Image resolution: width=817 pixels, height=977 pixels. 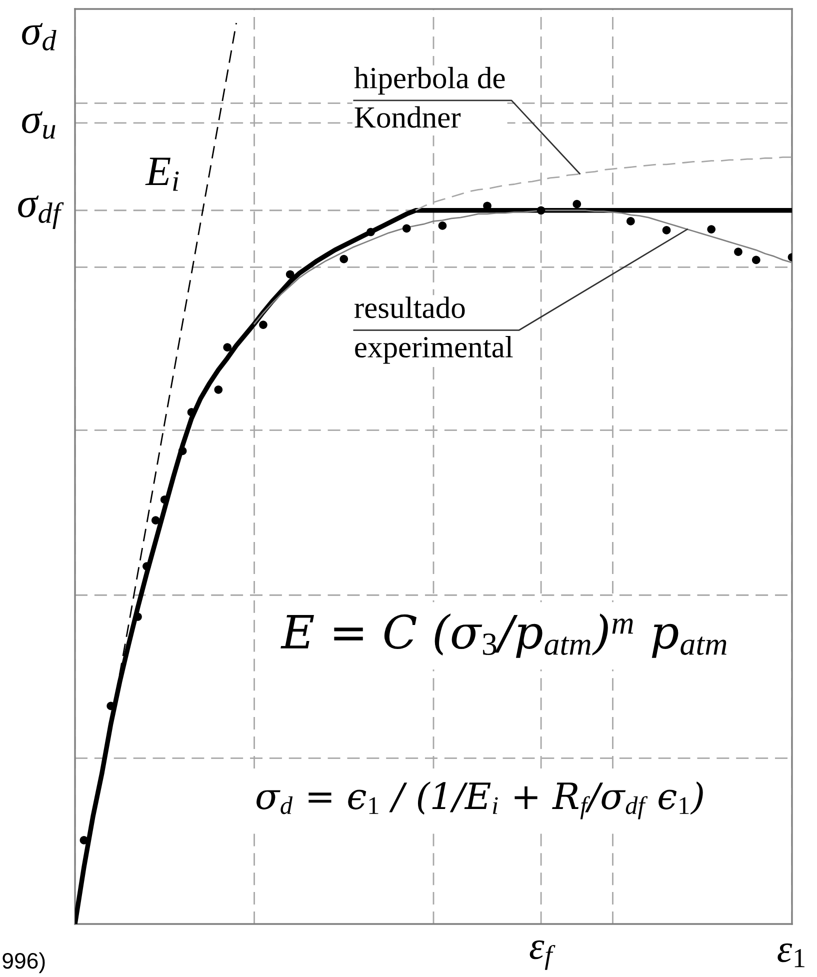 I want to click on text: σ$_{d}$ = ϵ$_{1}$ / (1/E$_{i}$ + R$_{f}$/σ$_{df}$ ϵ$_{1}$), so click(x=479, y=801).